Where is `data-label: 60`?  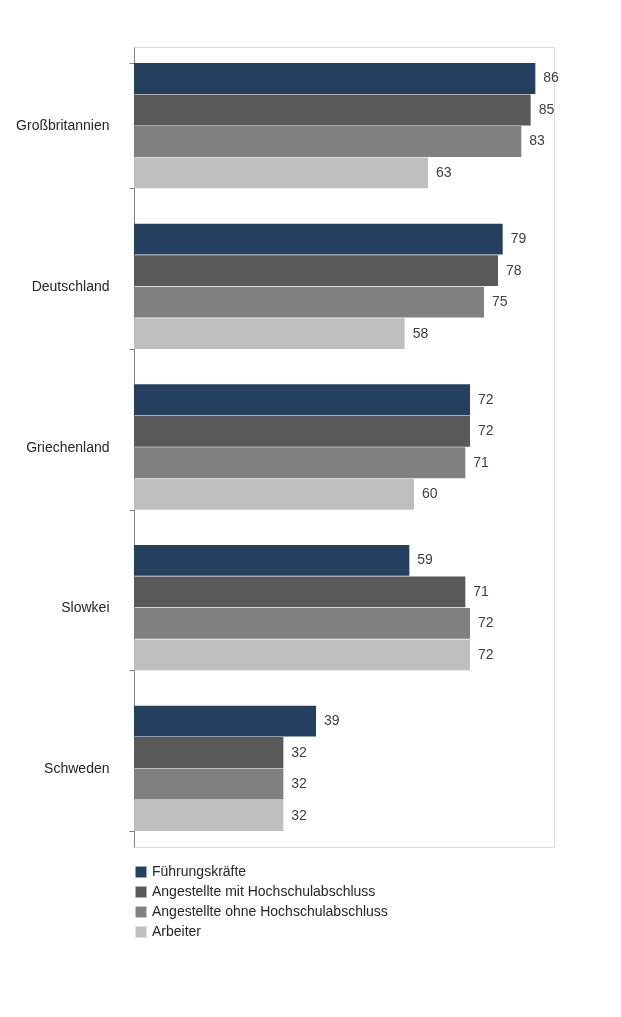
data-label: 60 is located at coordinates (430, 493).